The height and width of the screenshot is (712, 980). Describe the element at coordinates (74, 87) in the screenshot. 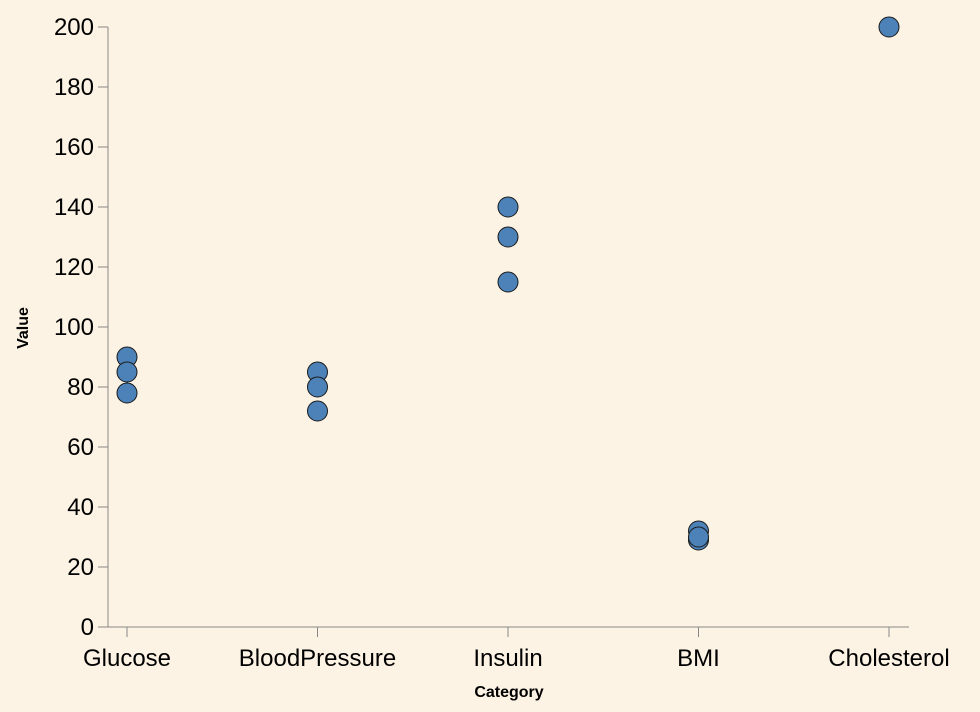

I see `y-tick-label: 180` at that location.